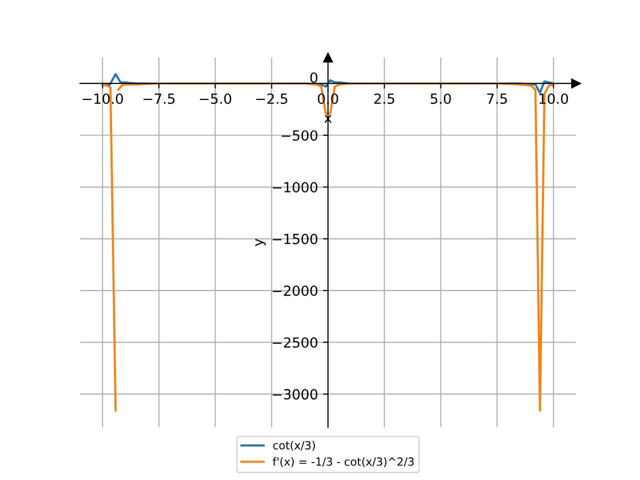 This screenshot has width=640, height=480. I want to click on x-tick-label: −7.5, so click(159, 99).